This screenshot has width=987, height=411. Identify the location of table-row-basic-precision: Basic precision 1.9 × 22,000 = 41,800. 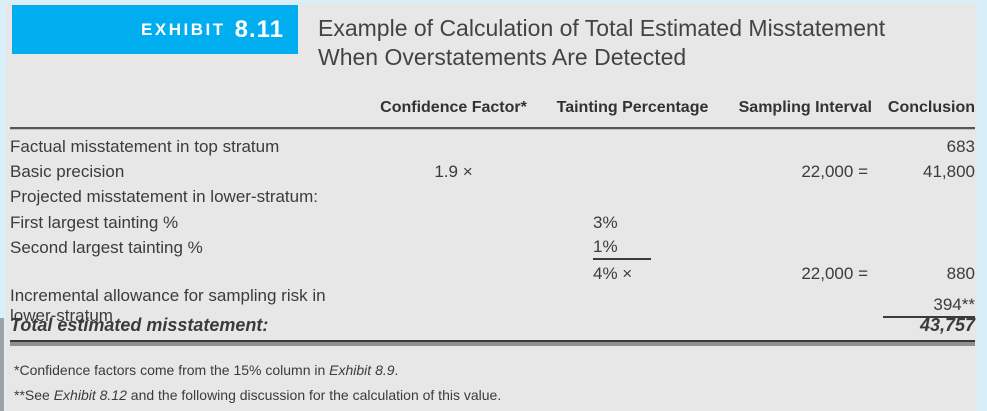
(492, 171).